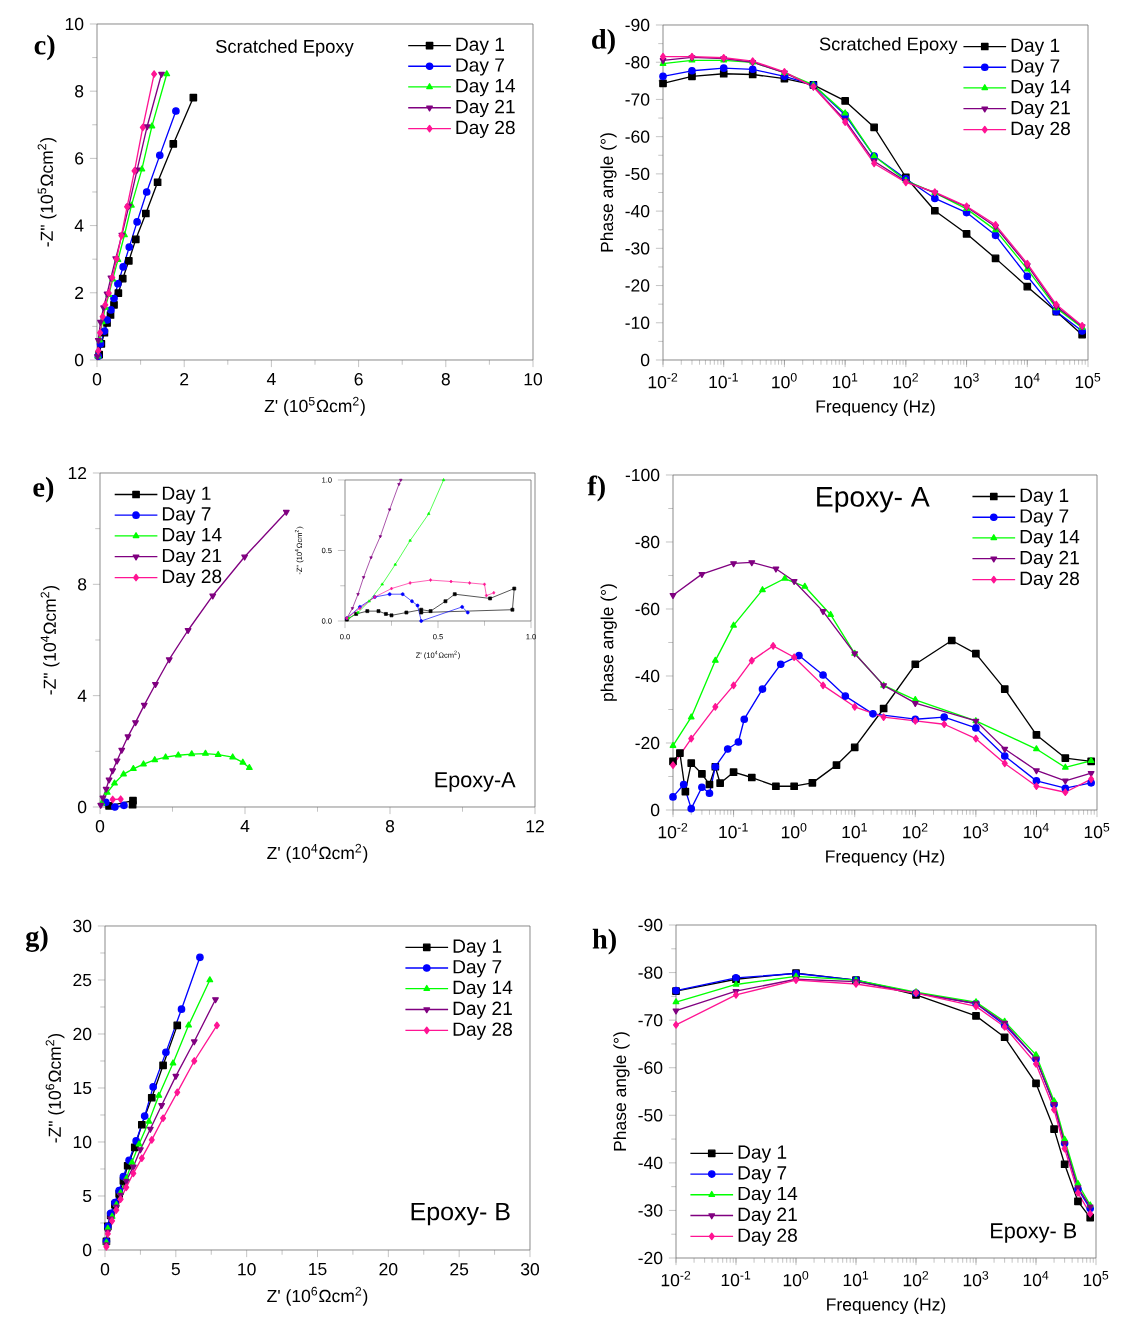 This screenshot has height=1324, width=1125. I want to click on y-tick-label: 25, so click(82, 980).